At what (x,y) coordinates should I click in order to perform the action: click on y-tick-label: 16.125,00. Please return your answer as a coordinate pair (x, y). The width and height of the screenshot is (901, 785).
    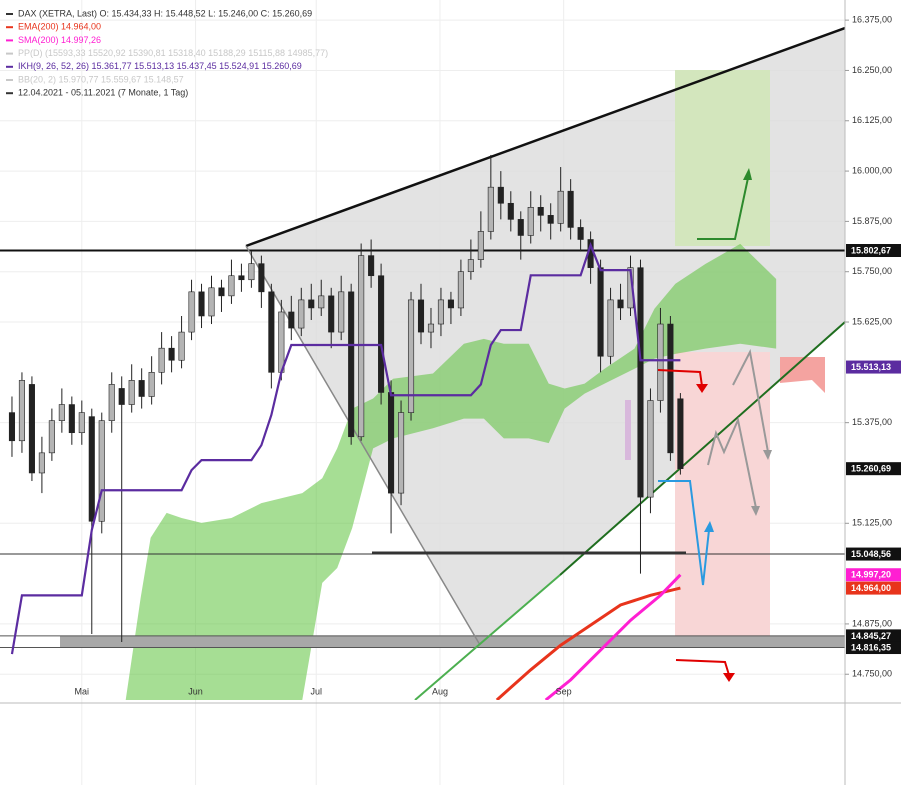
    Looking at the image, I should click on (872, 120).